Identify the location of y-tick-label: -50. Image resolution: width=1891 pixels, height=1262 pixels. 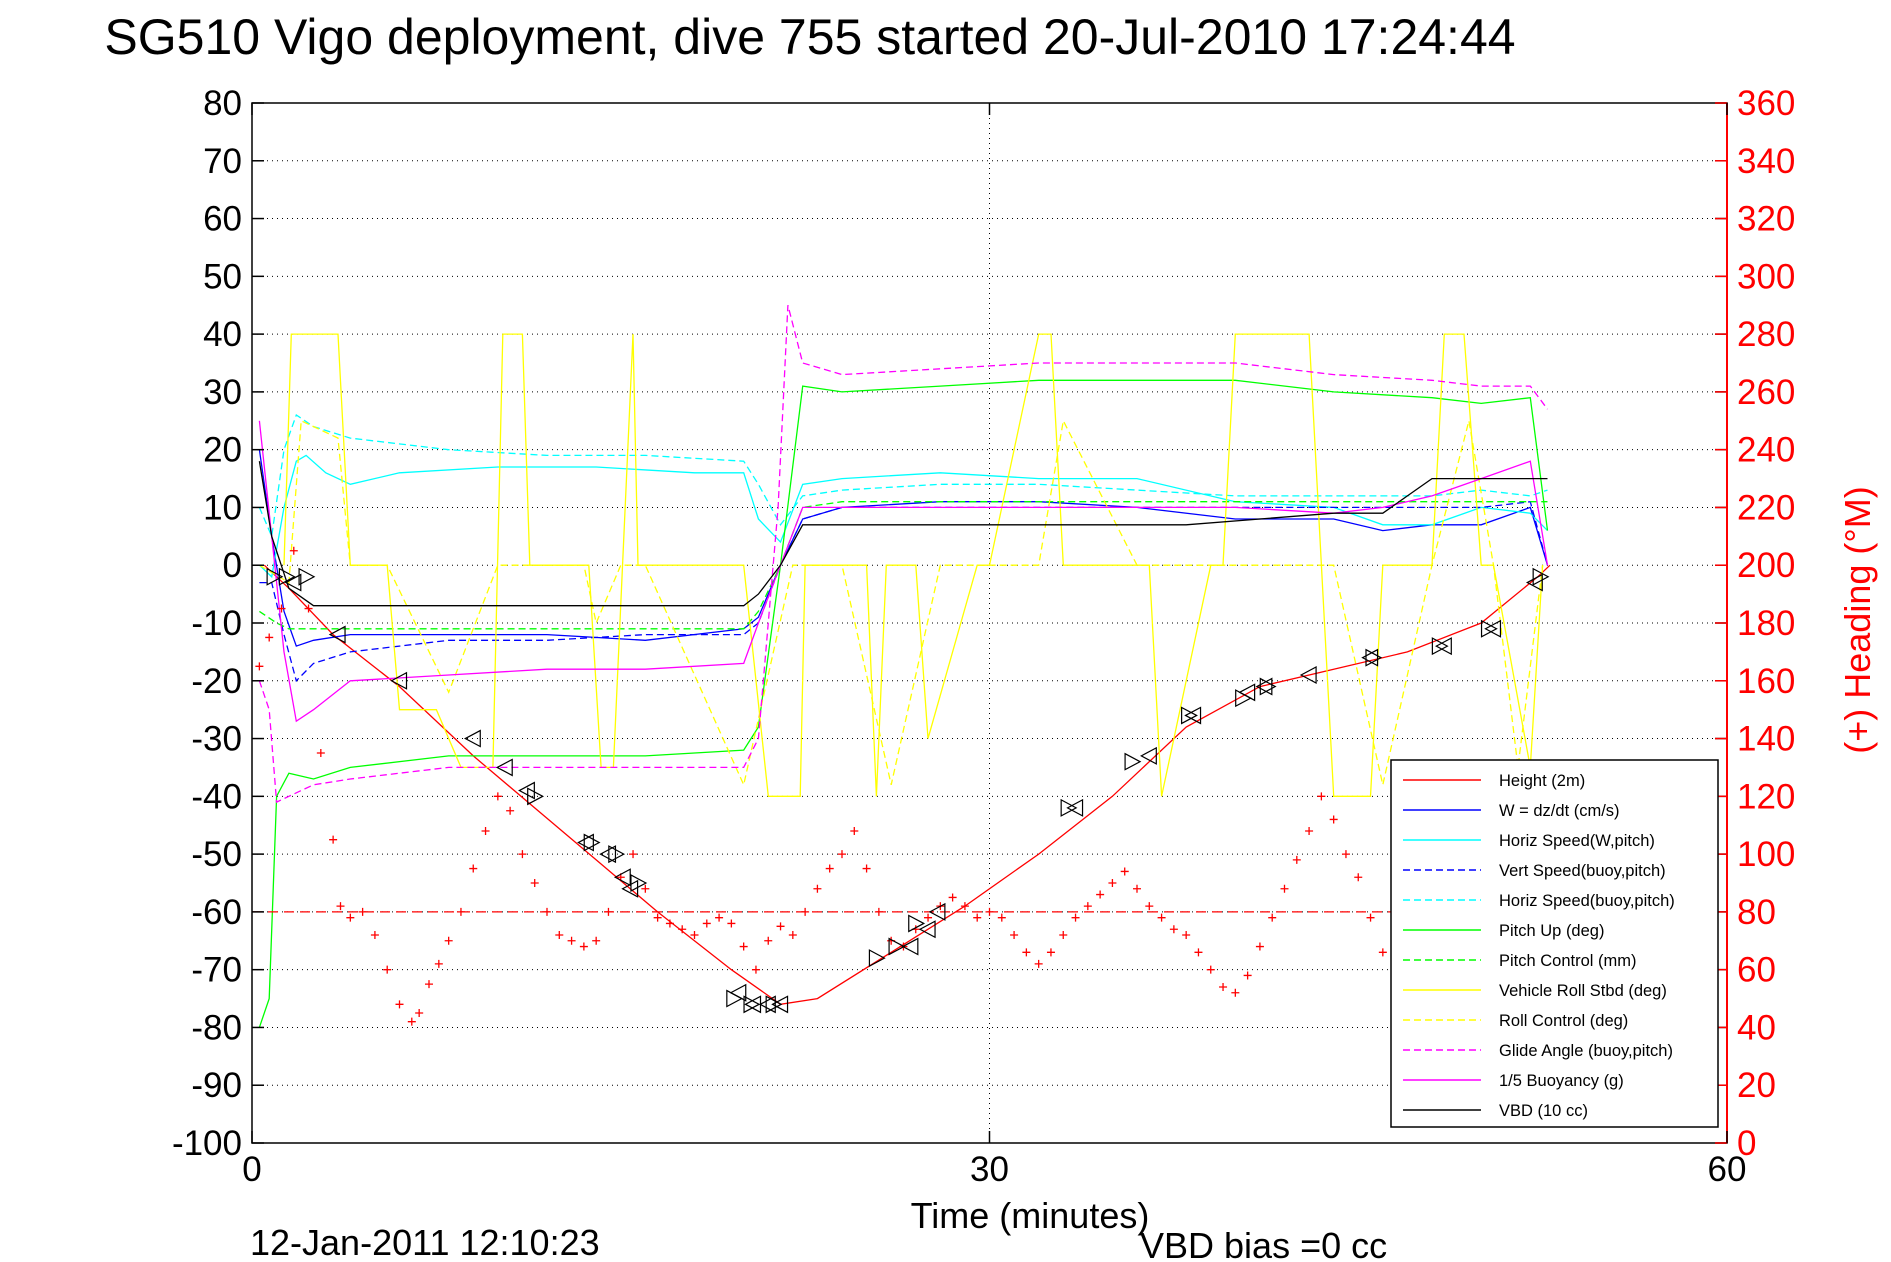
(216, 854).